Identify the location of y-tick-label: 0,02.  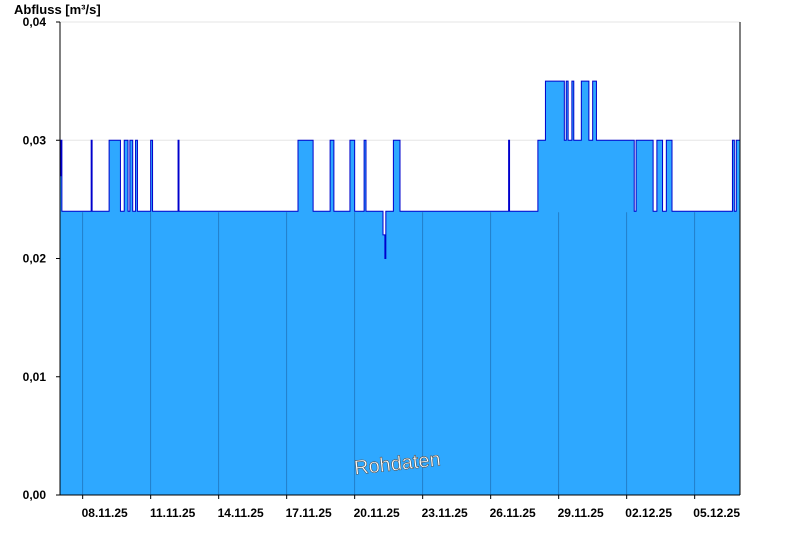
(35, 259).